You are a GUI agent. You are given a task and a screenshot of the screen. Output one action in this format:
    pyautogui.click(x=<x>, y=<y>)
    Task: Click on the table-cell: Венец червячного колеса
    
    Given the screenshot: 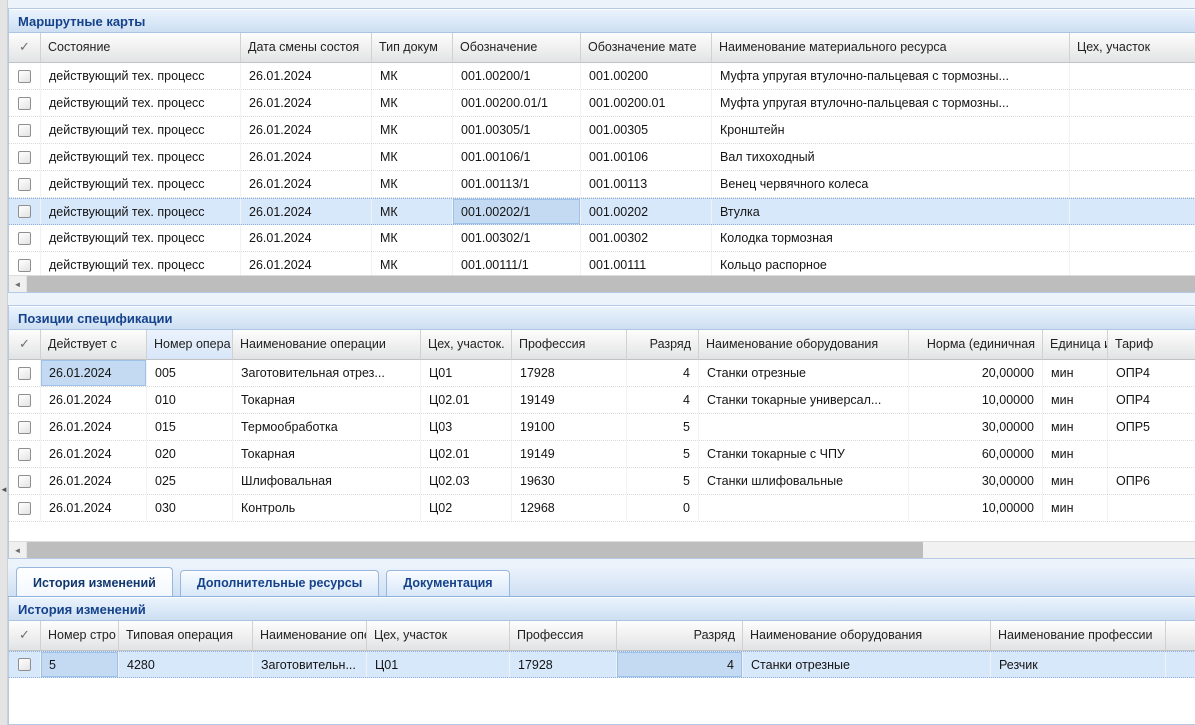 What is the action you would take?
    pyautogui.click(x=891, y=184)
    